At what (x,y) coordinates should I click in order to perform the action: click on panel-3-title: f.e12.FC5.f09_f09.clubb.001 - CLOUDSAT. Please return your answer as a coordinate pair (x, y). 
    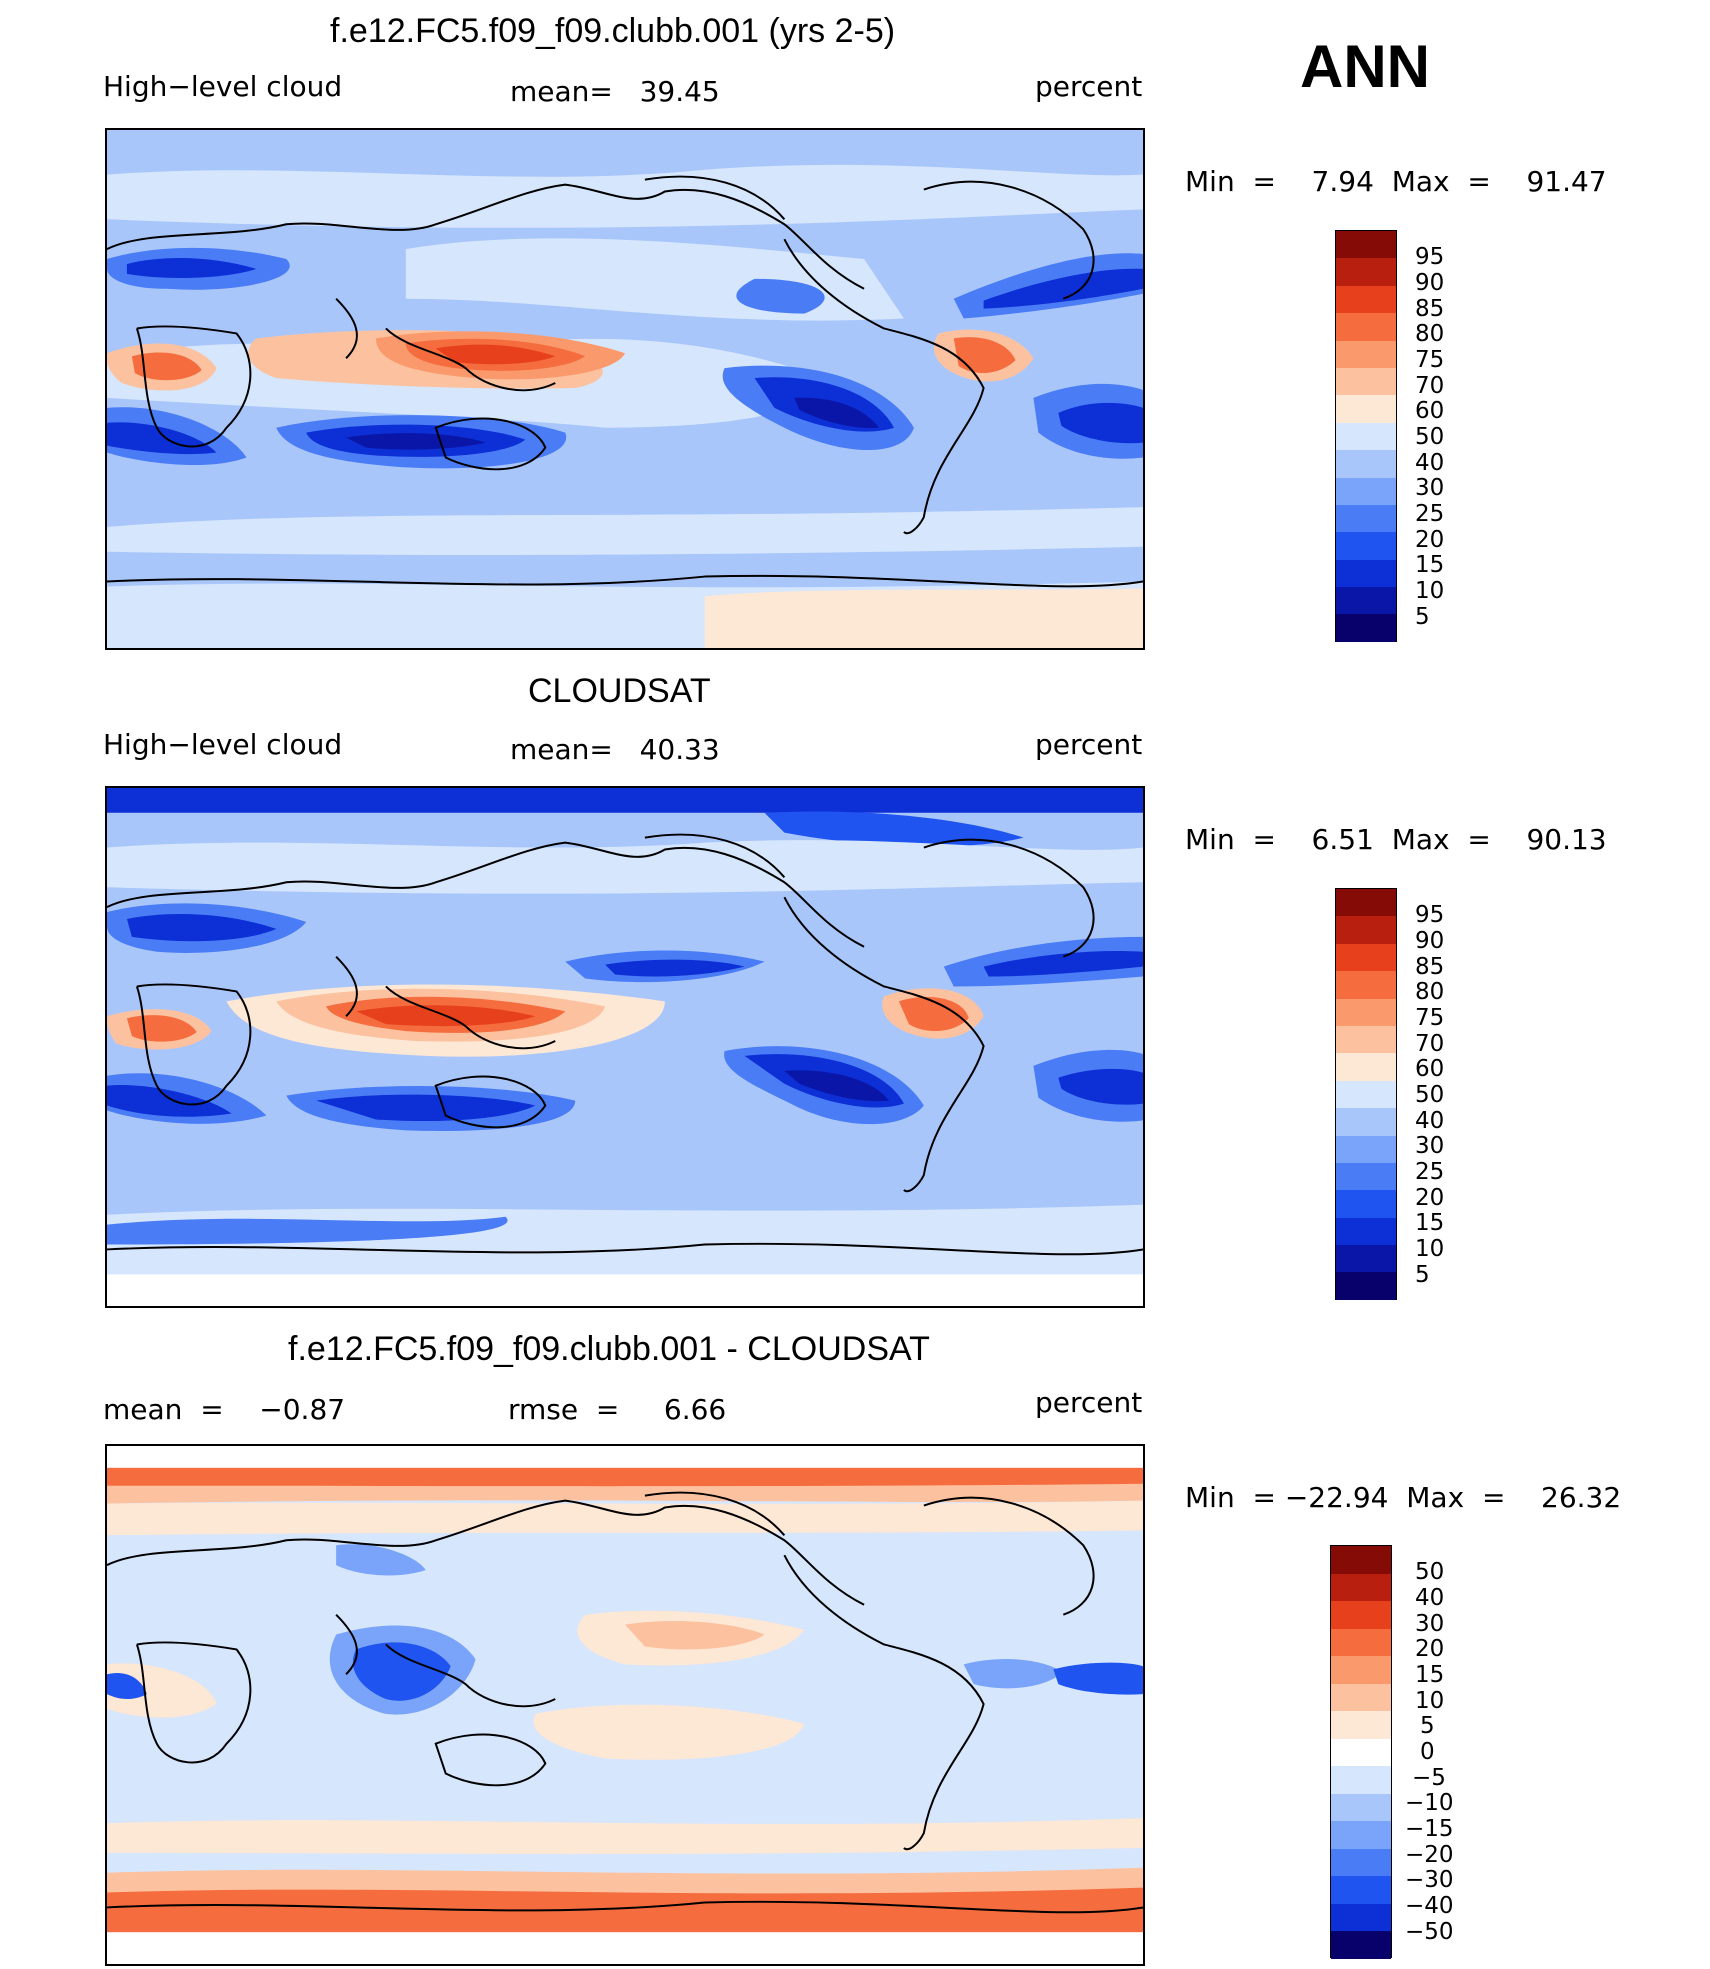
    Looking at the image, I should click on (609, 1349).